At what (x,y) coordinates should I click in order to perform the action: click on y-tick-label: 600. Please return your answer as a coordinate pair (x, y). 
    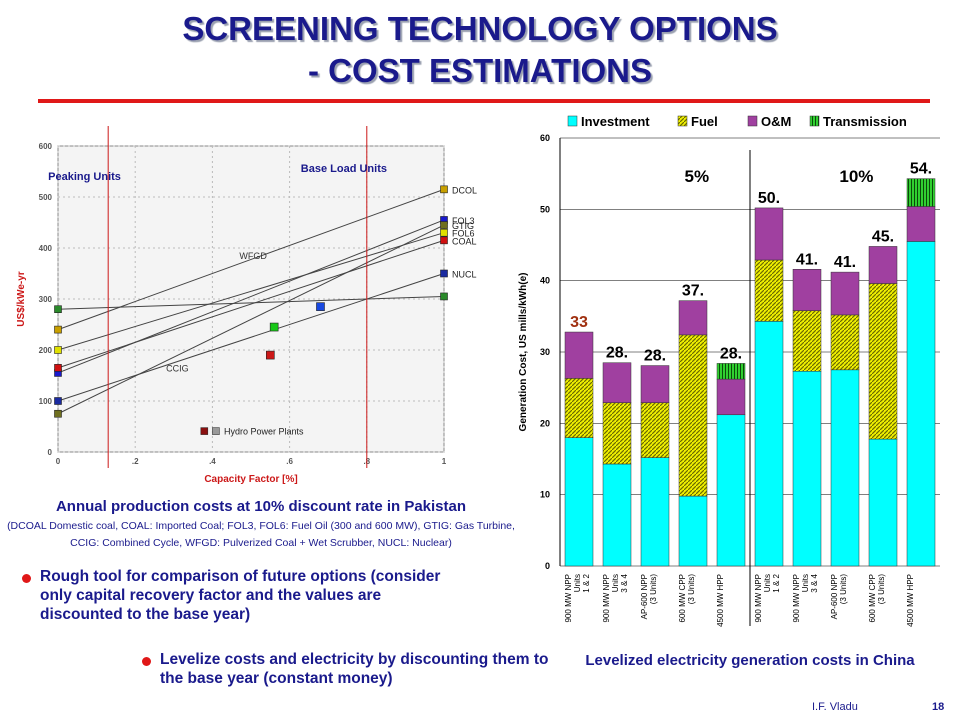
    Looking at the image, I should click on (46, 146).